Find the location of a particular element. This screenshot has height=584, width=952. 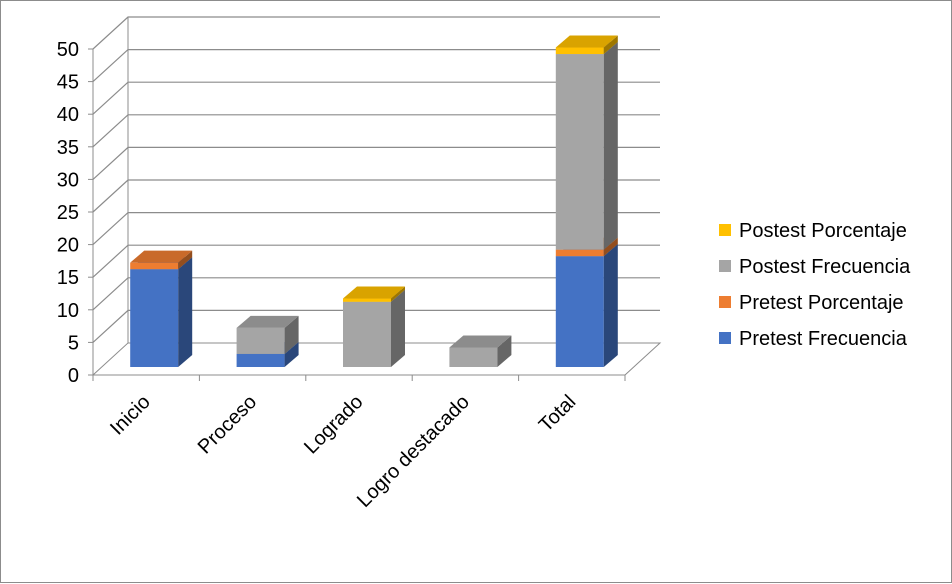

x-tick-label: Proceso is located at coordinates (227, 424).